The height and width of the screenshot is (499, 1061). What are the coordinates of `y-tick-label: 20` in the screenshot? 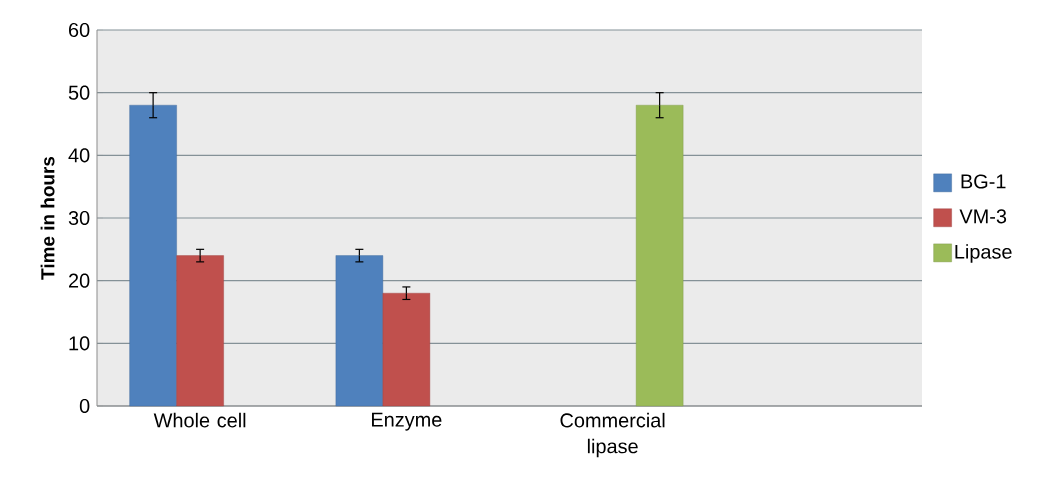 It's located at (79, 280).